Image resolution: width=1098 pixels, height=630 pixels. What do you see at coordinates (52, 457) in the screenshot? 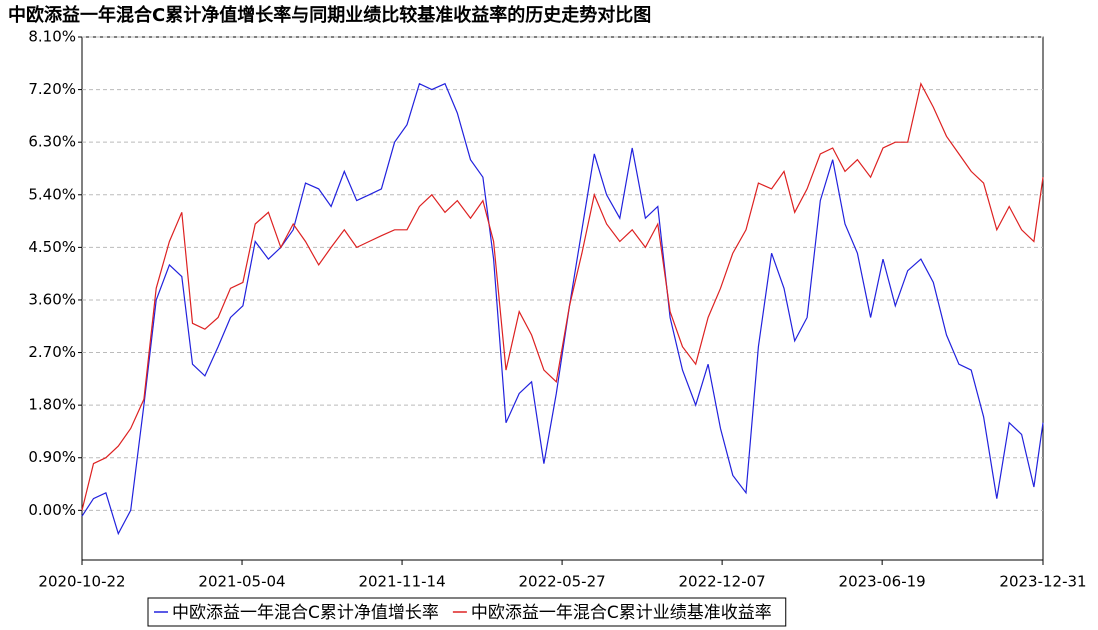
I see `y-tick-label: 0.90%` at bounding box center [52, 457].